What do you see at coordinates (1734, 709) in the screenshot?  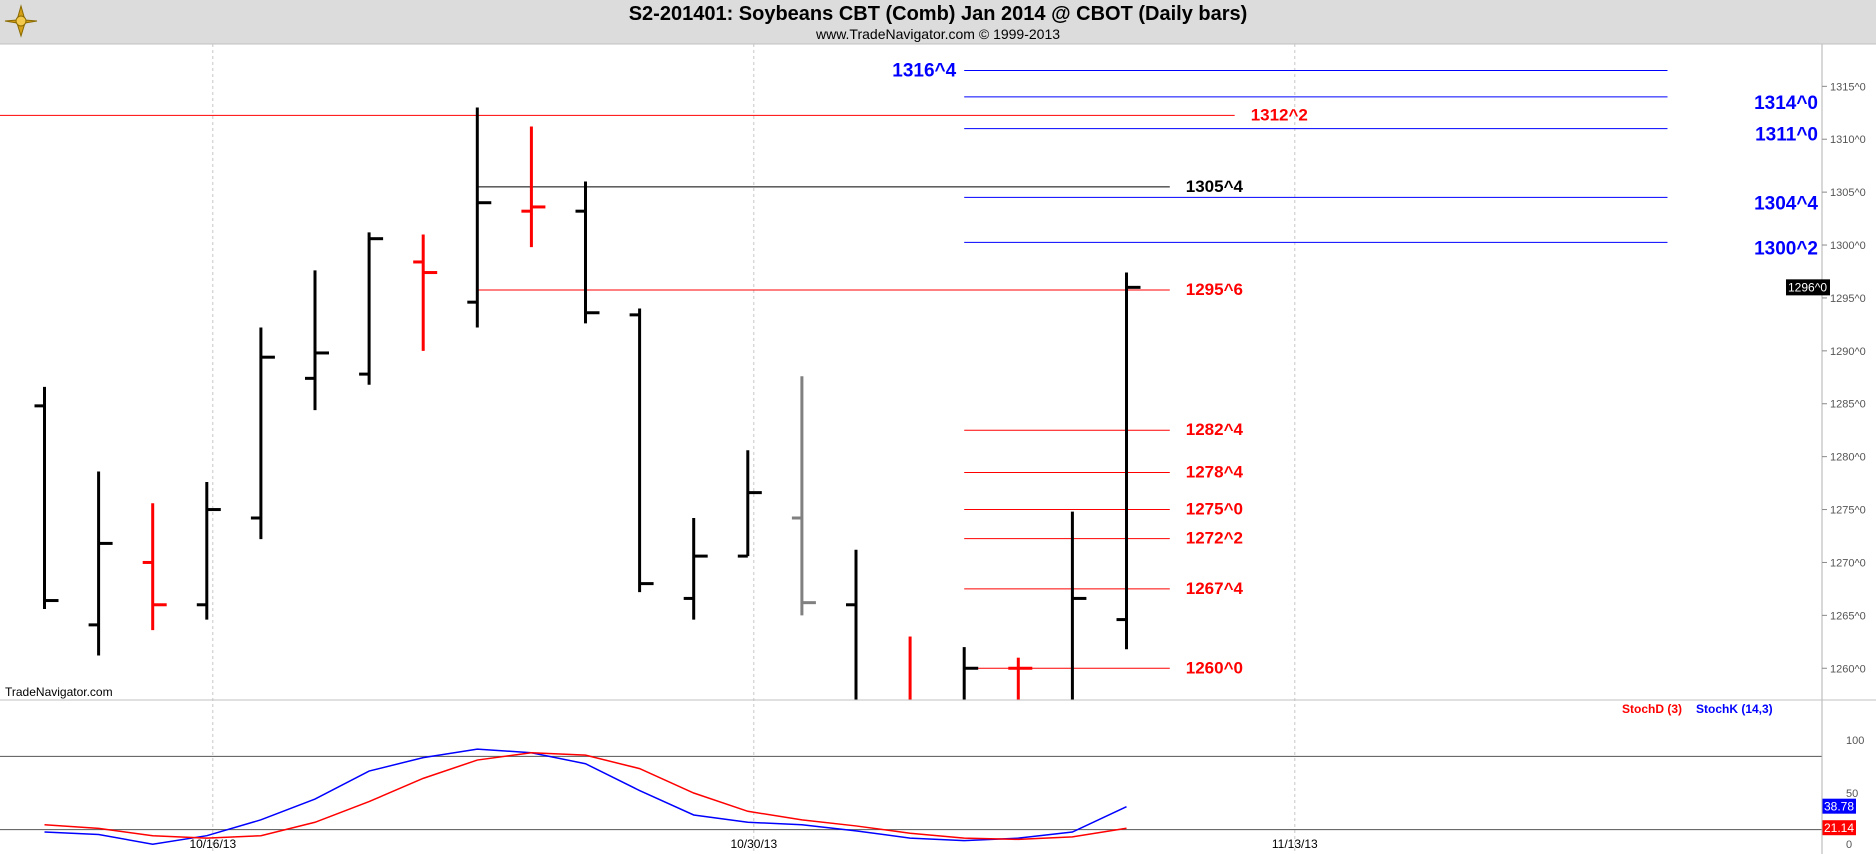 I see `stoch-legend-entry: StochK (14,3)` at bounding box center [1734, 709].